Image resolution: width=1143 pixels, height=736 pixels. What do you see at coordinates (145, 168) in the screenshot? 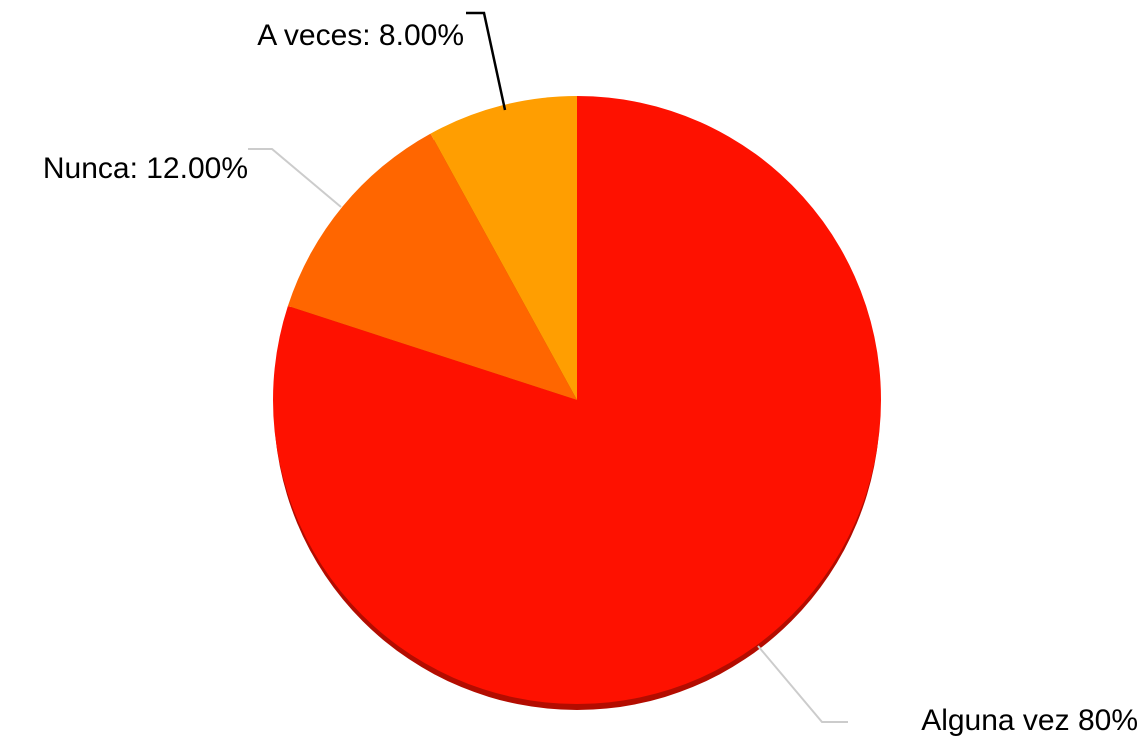
I see `data-label-nunca: Nunca: 12.00%` at bounding box center [145, 168].